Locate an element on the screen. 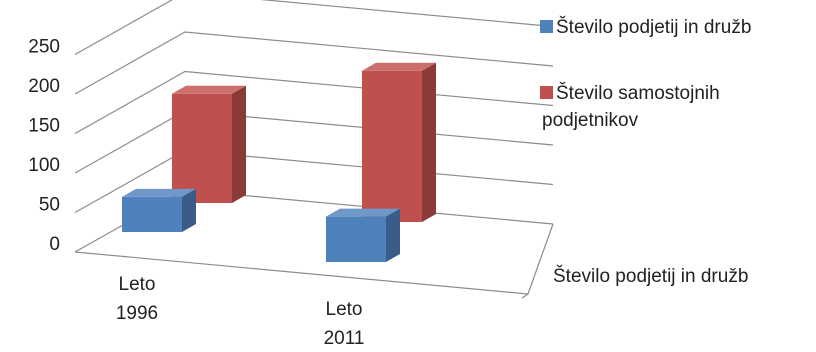  depth-axis-label: Število podjetij in družb is located at coordinates (650, 276).